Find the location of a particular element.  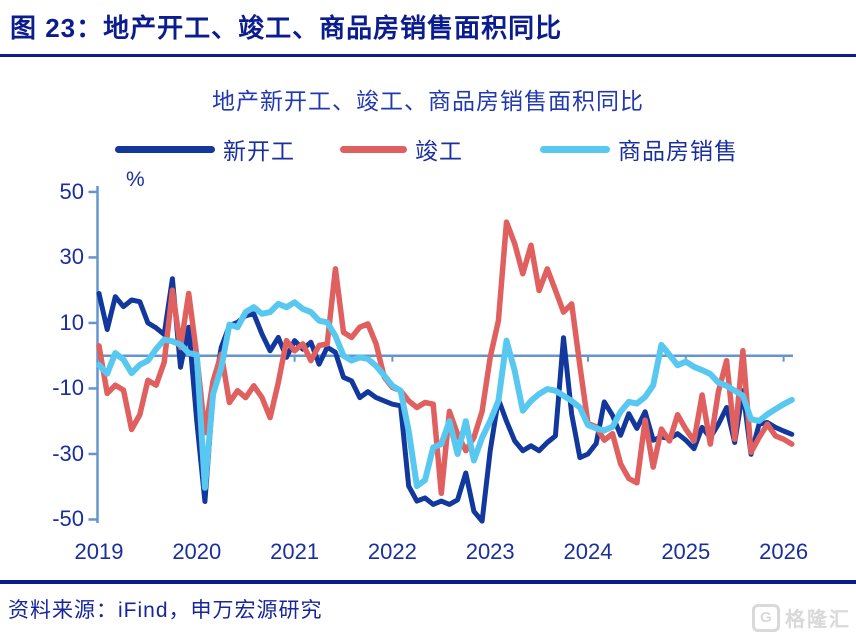

legend-label: 新开工 is located at coordinates (259, 151).